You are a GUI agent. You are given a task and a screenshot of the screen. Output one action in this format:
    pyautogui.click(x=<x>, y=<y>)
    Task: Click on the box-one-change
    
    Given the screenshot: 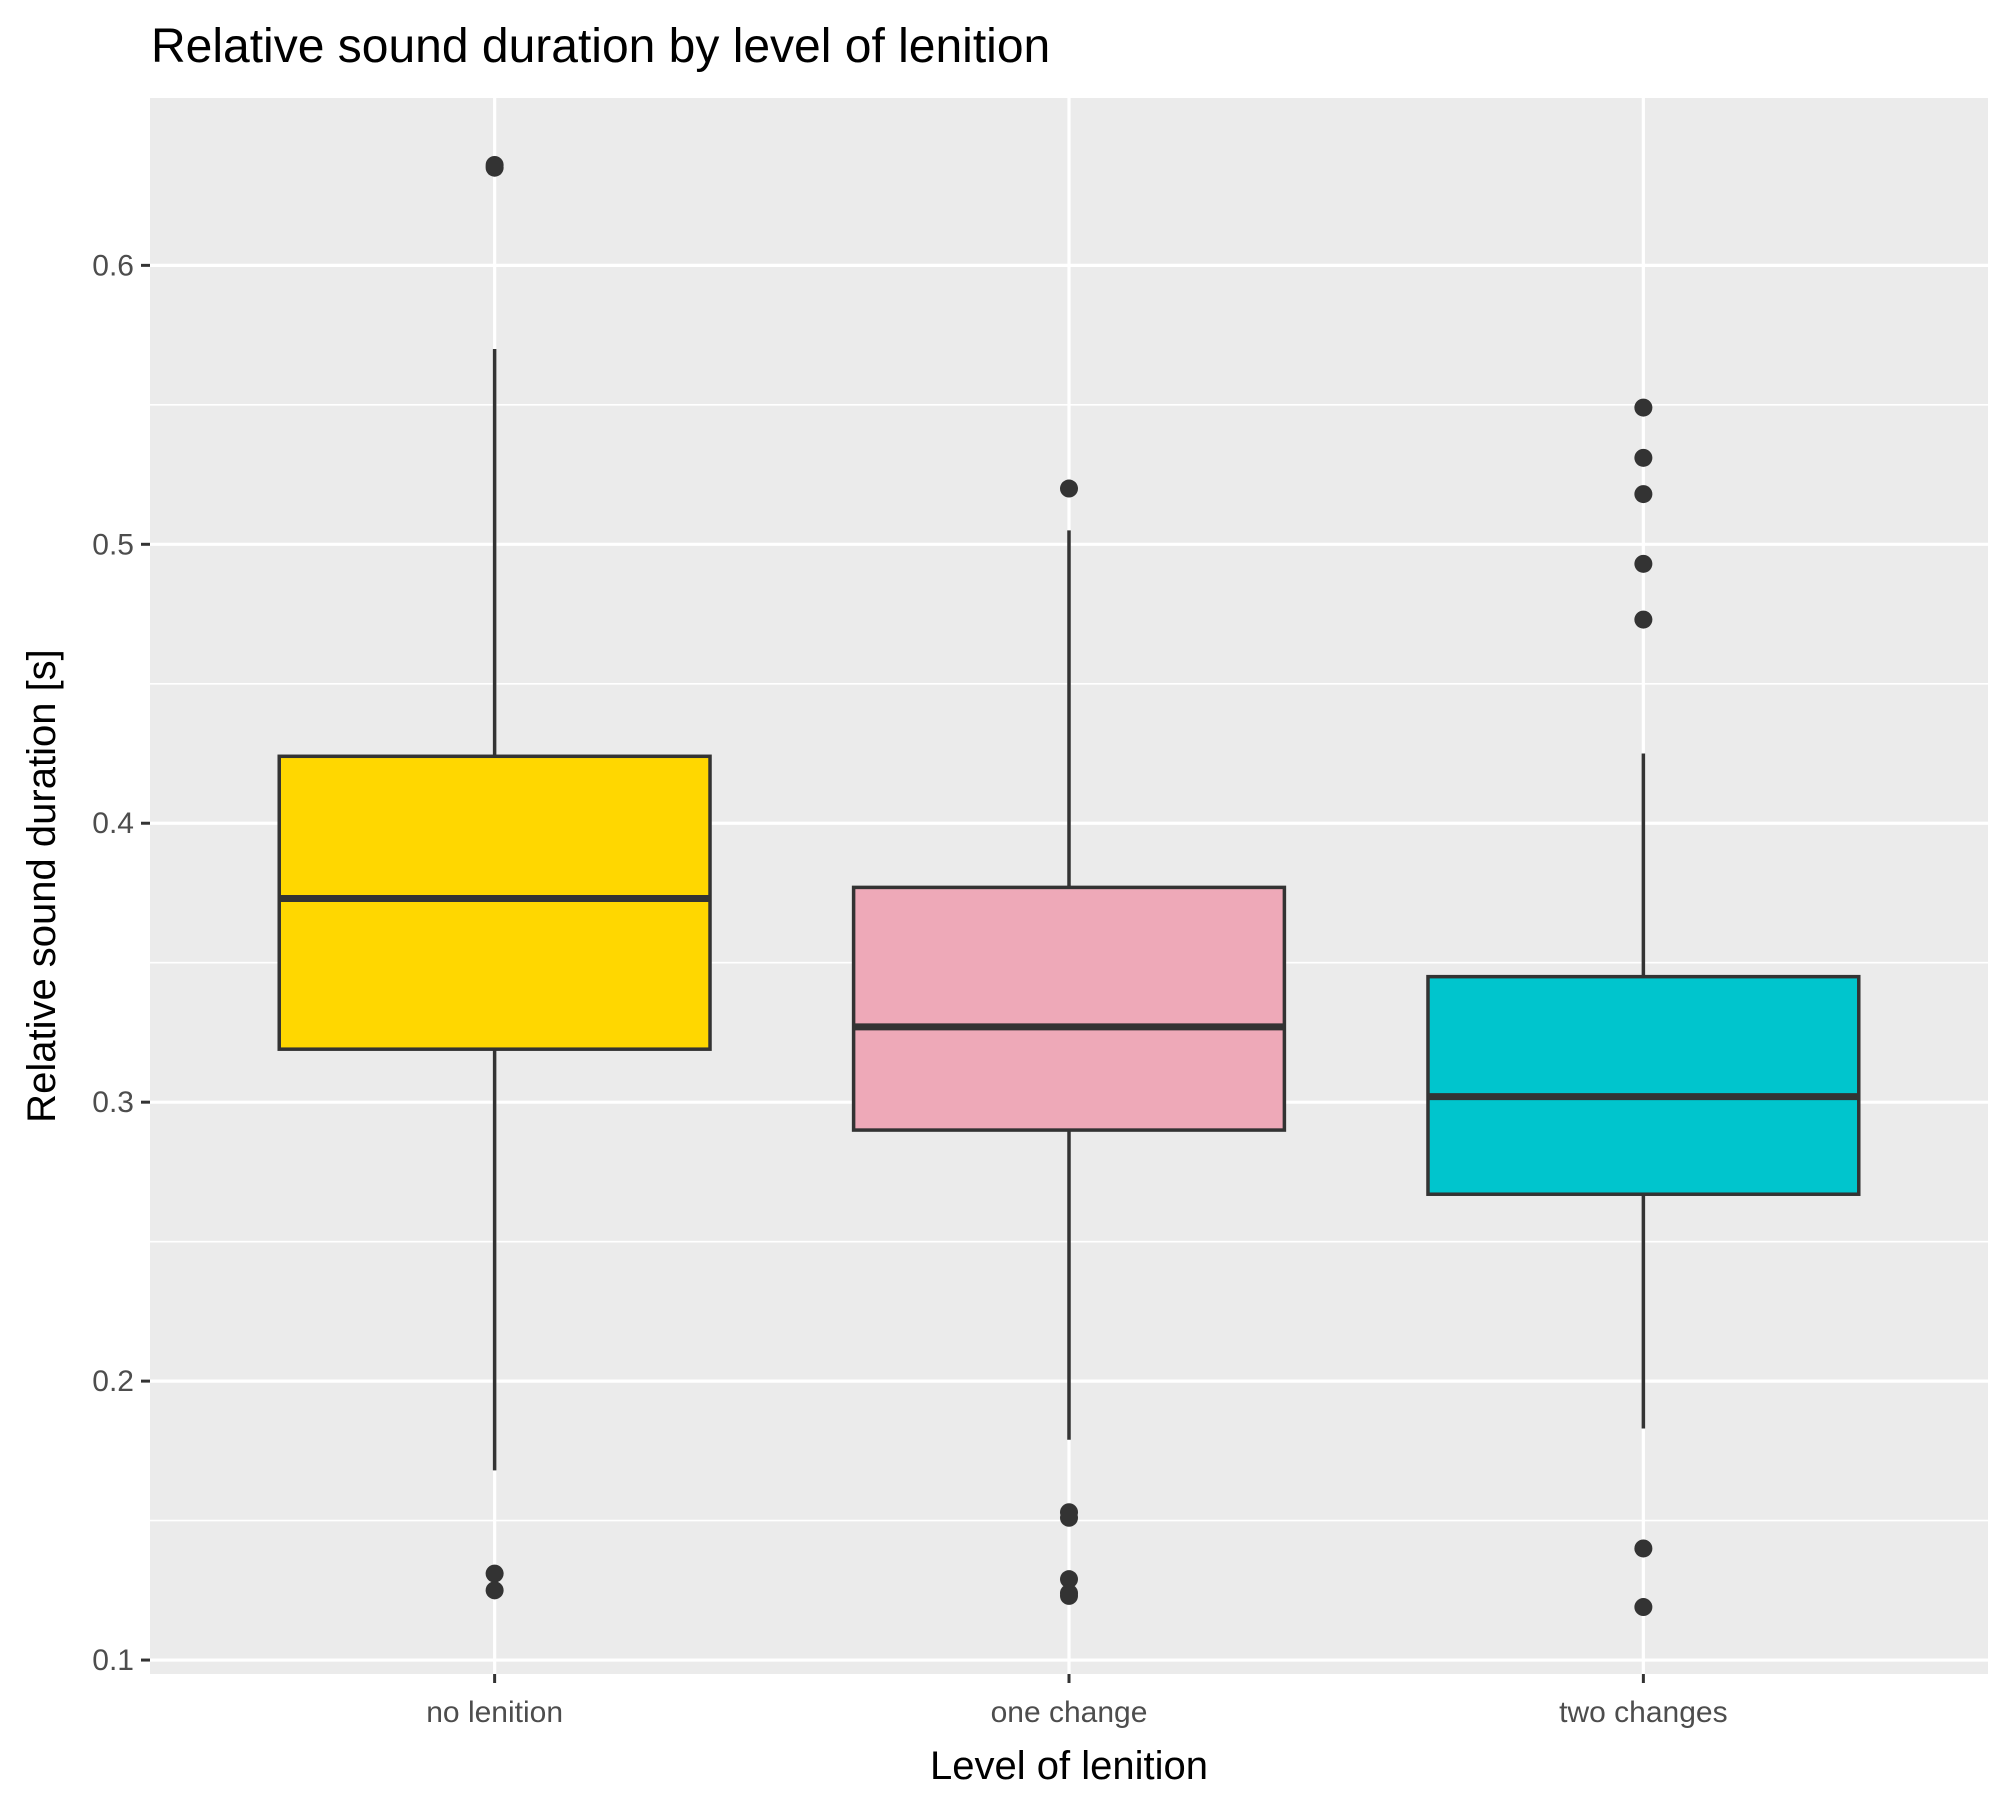 What is the action you would take?
    pyautogui.click(x=1069, y=1042)
    